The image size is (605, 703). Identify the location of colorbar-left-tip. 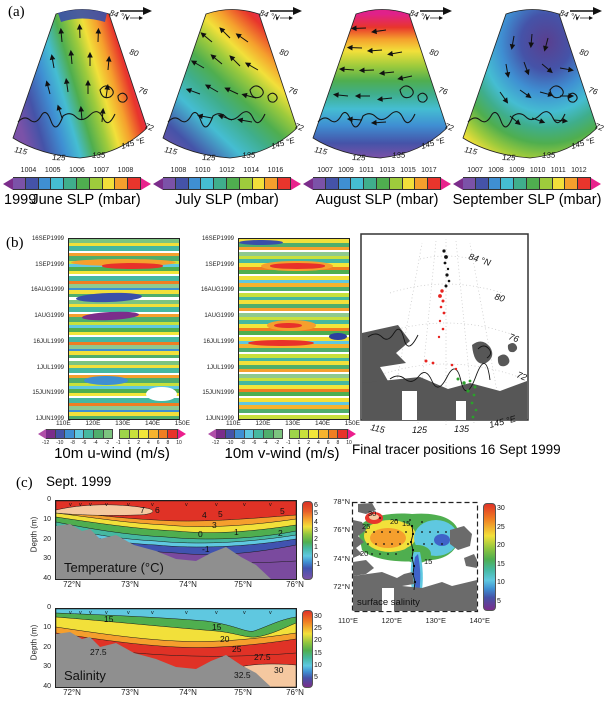
(158, 183).